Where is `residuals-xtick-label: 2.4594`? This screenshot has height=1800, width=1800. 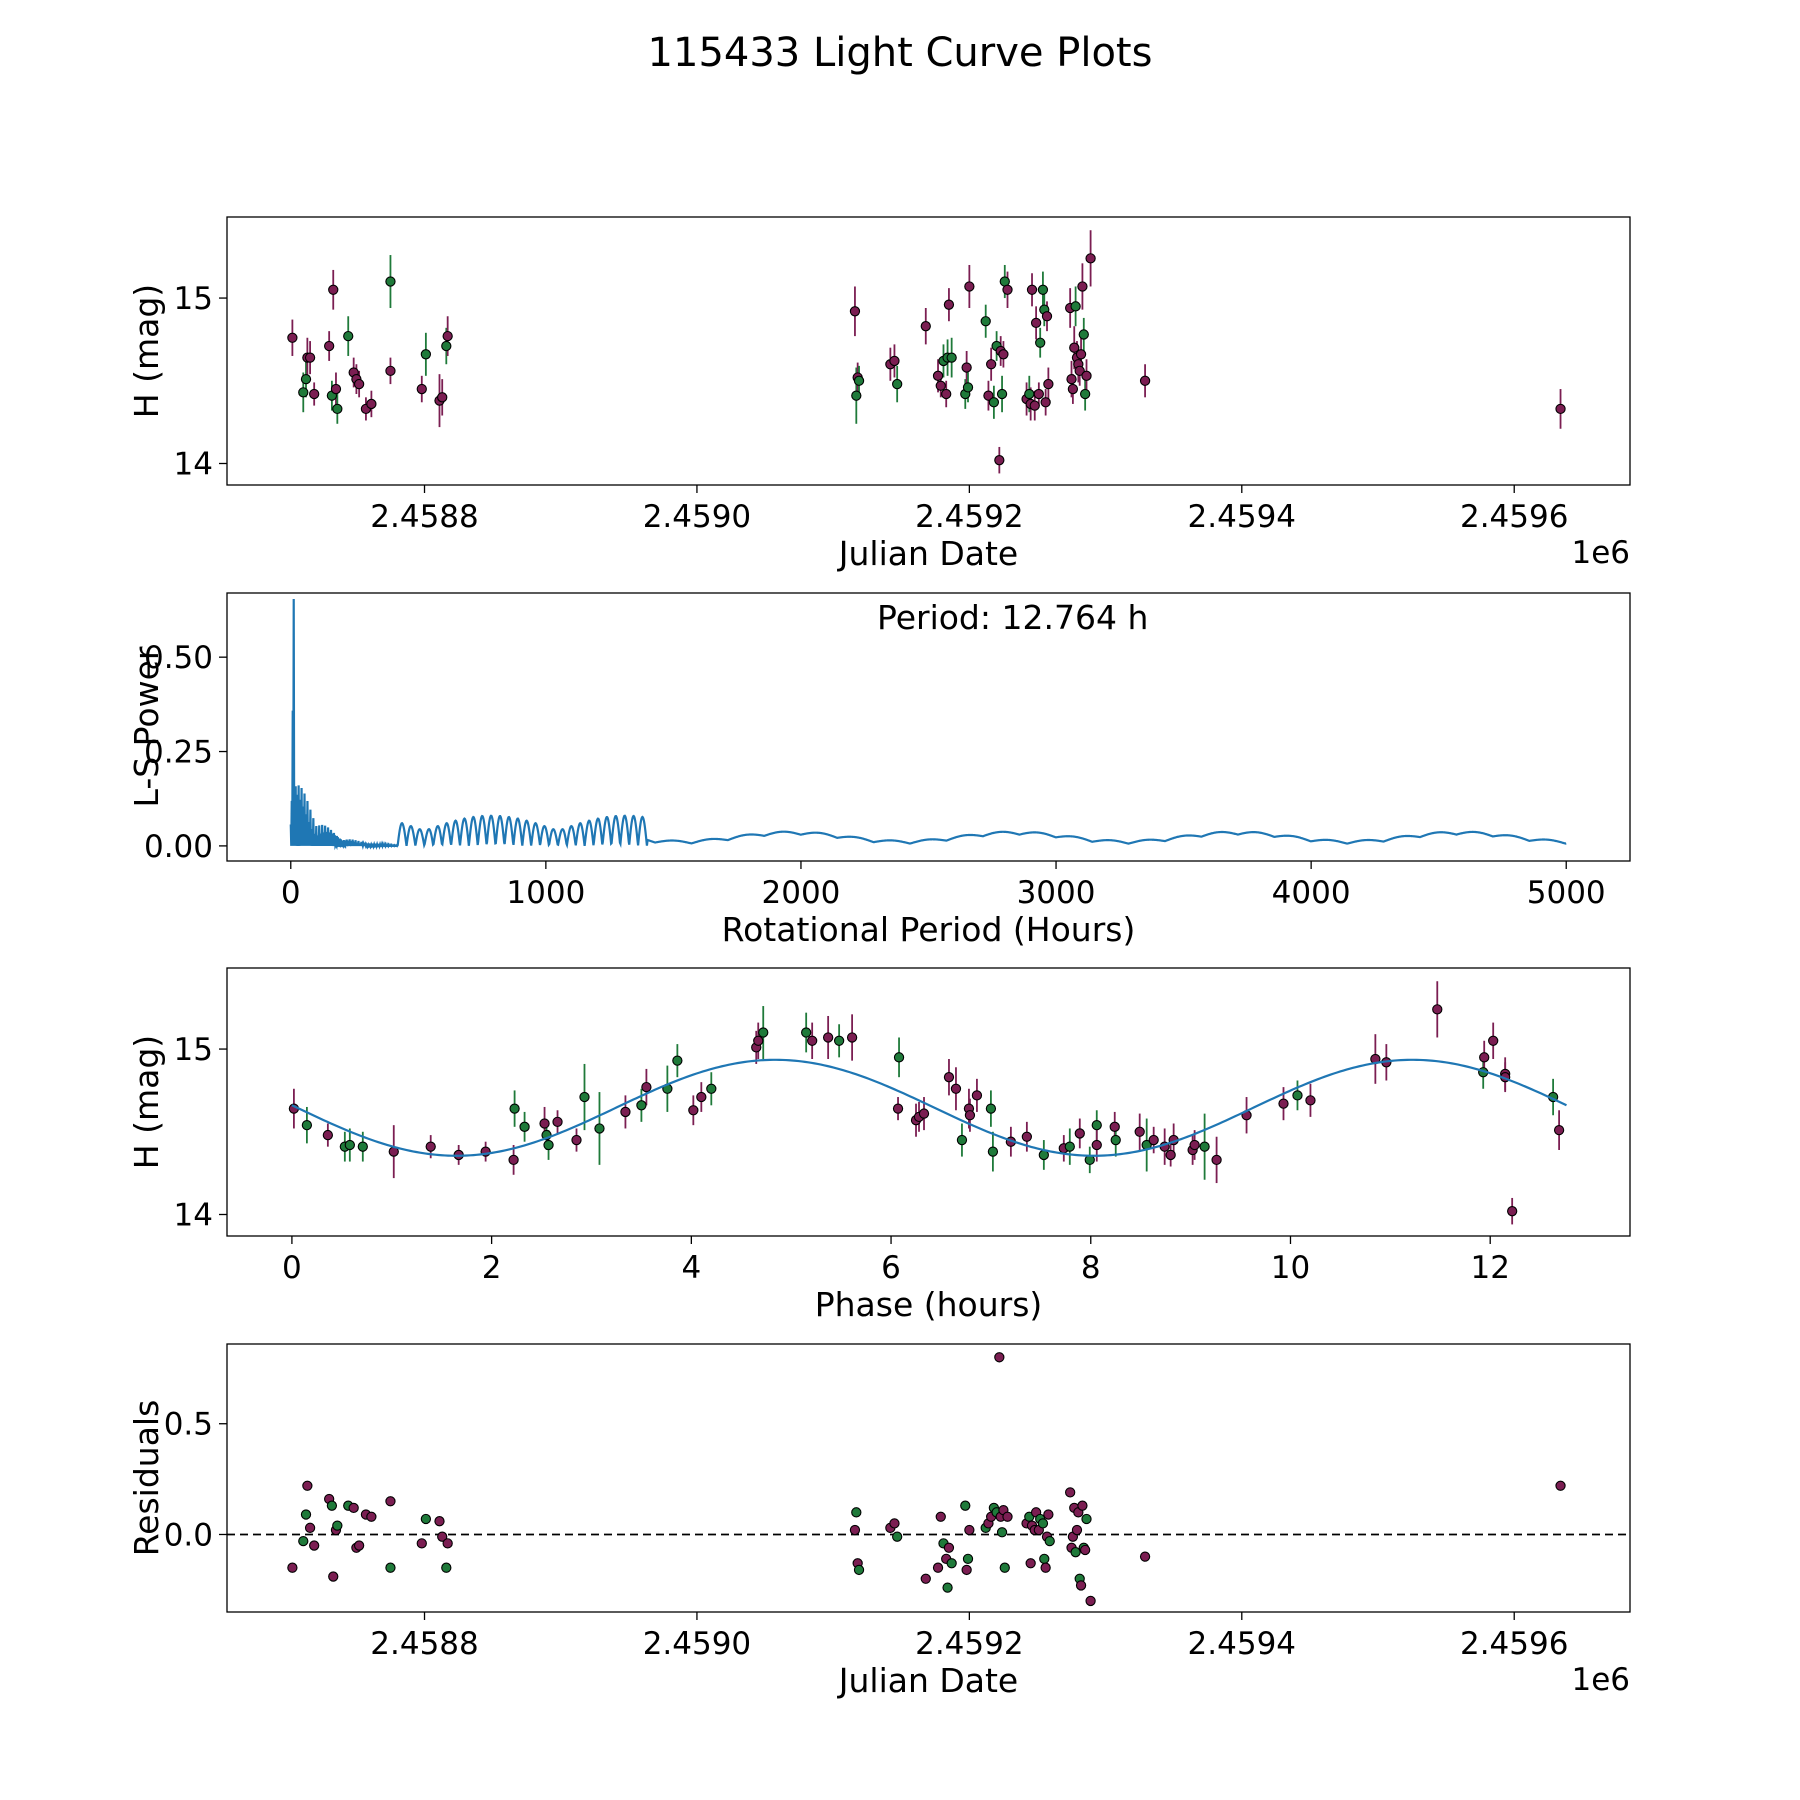 residuals-xtick-label: 2.4594 is located at coordinates (1242, 1644).